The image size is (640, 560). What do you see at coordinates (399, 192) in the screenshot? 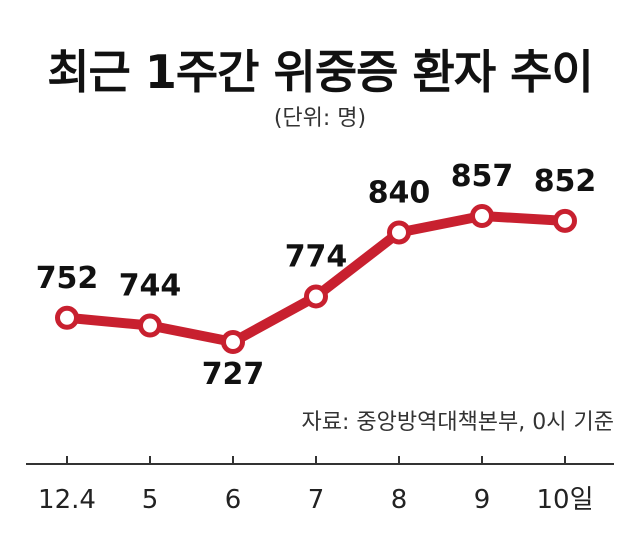
I see `data-value-label: 840` at bounding box center [399, 192].